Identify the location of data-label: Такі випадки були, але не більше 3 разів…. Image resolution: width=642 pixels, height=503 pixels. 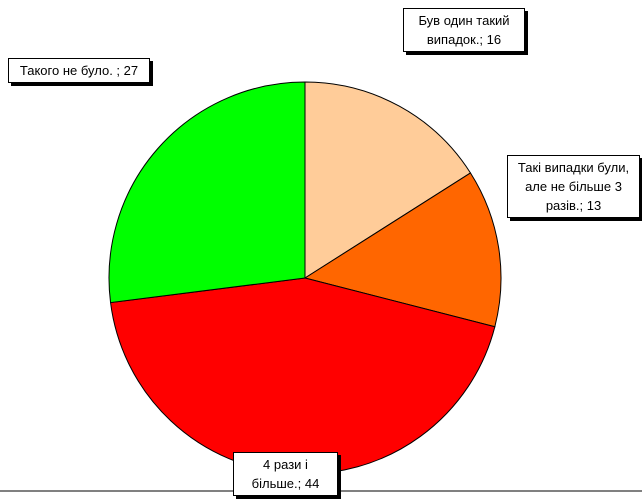
(573, 186).